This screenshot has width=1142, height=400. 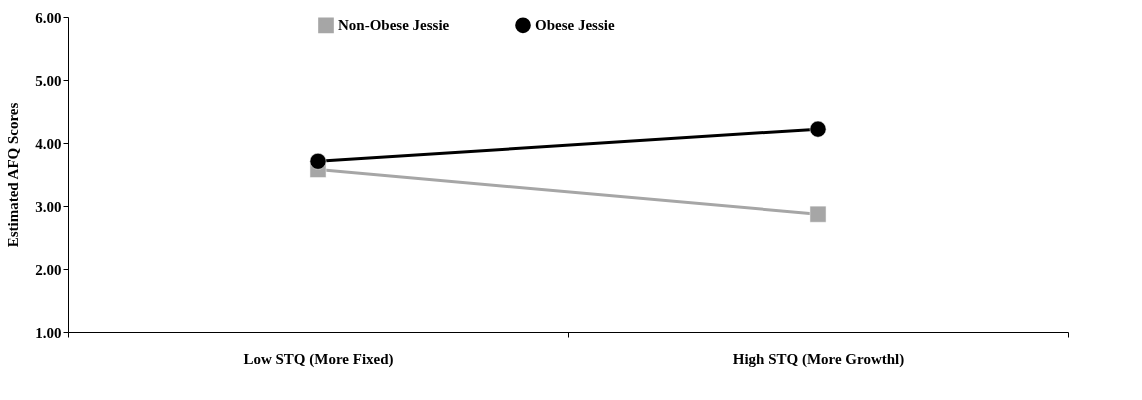 What do you see at coordinates (318, 359) in the screenshot?
I see `x-tick-label: Low STQ (More Fixed)` at bounding box center [318, 359].